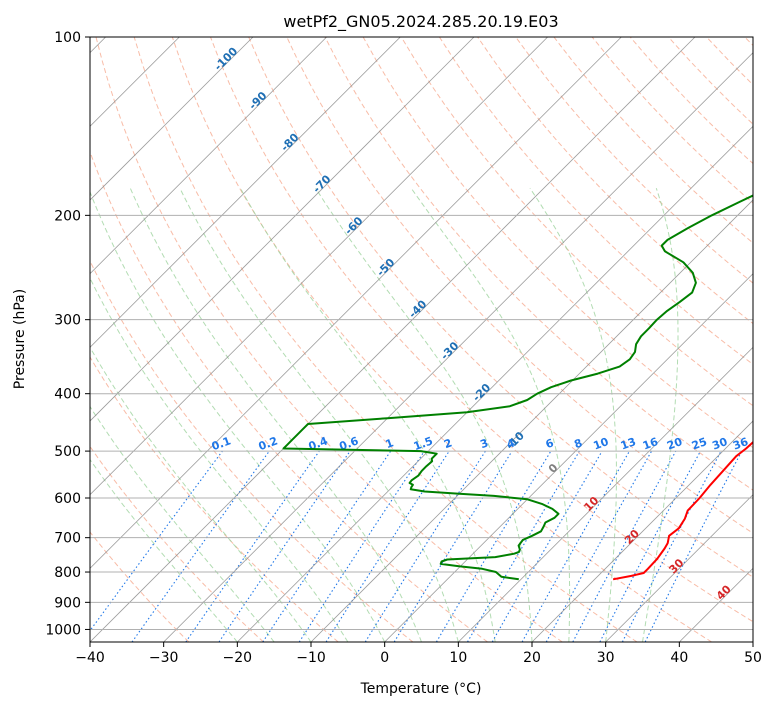 The height and width of the screenshot is (708, 775). What do you see at coordinates (423, 443) in the screenshot?
I see `mixing-ratio-label: 1.5` at bounding box center [423, 443].